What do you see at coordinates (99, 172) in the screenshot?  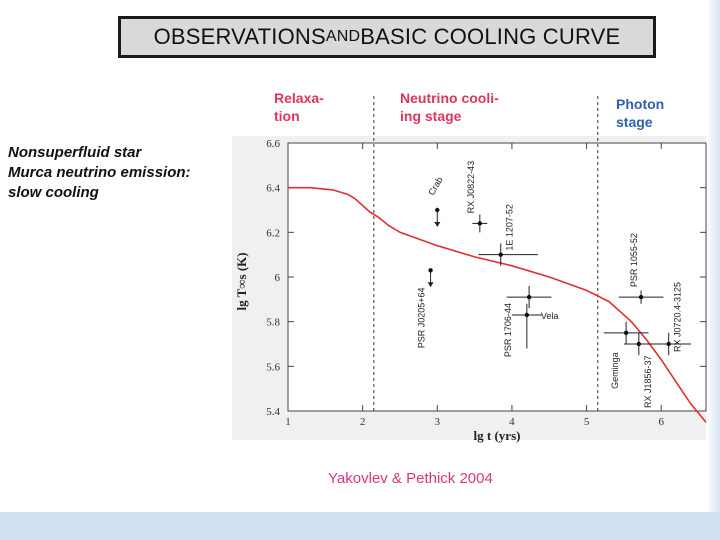 I see `model-line-2: Murca neutrino emission:` at bounding box center [99, 172].